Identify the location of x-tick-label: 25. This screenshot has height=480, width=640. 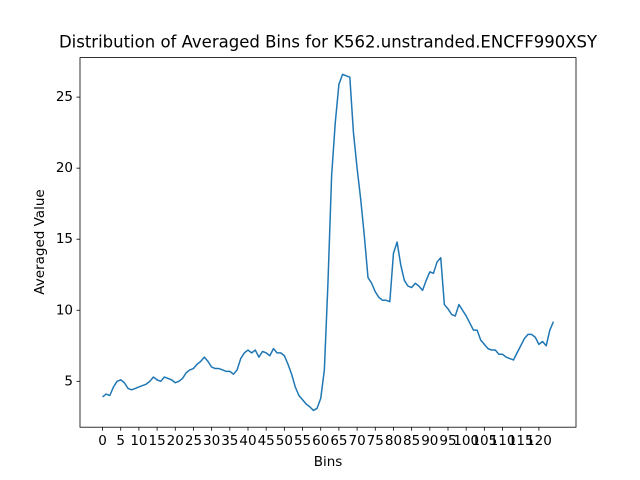
(193, 441).